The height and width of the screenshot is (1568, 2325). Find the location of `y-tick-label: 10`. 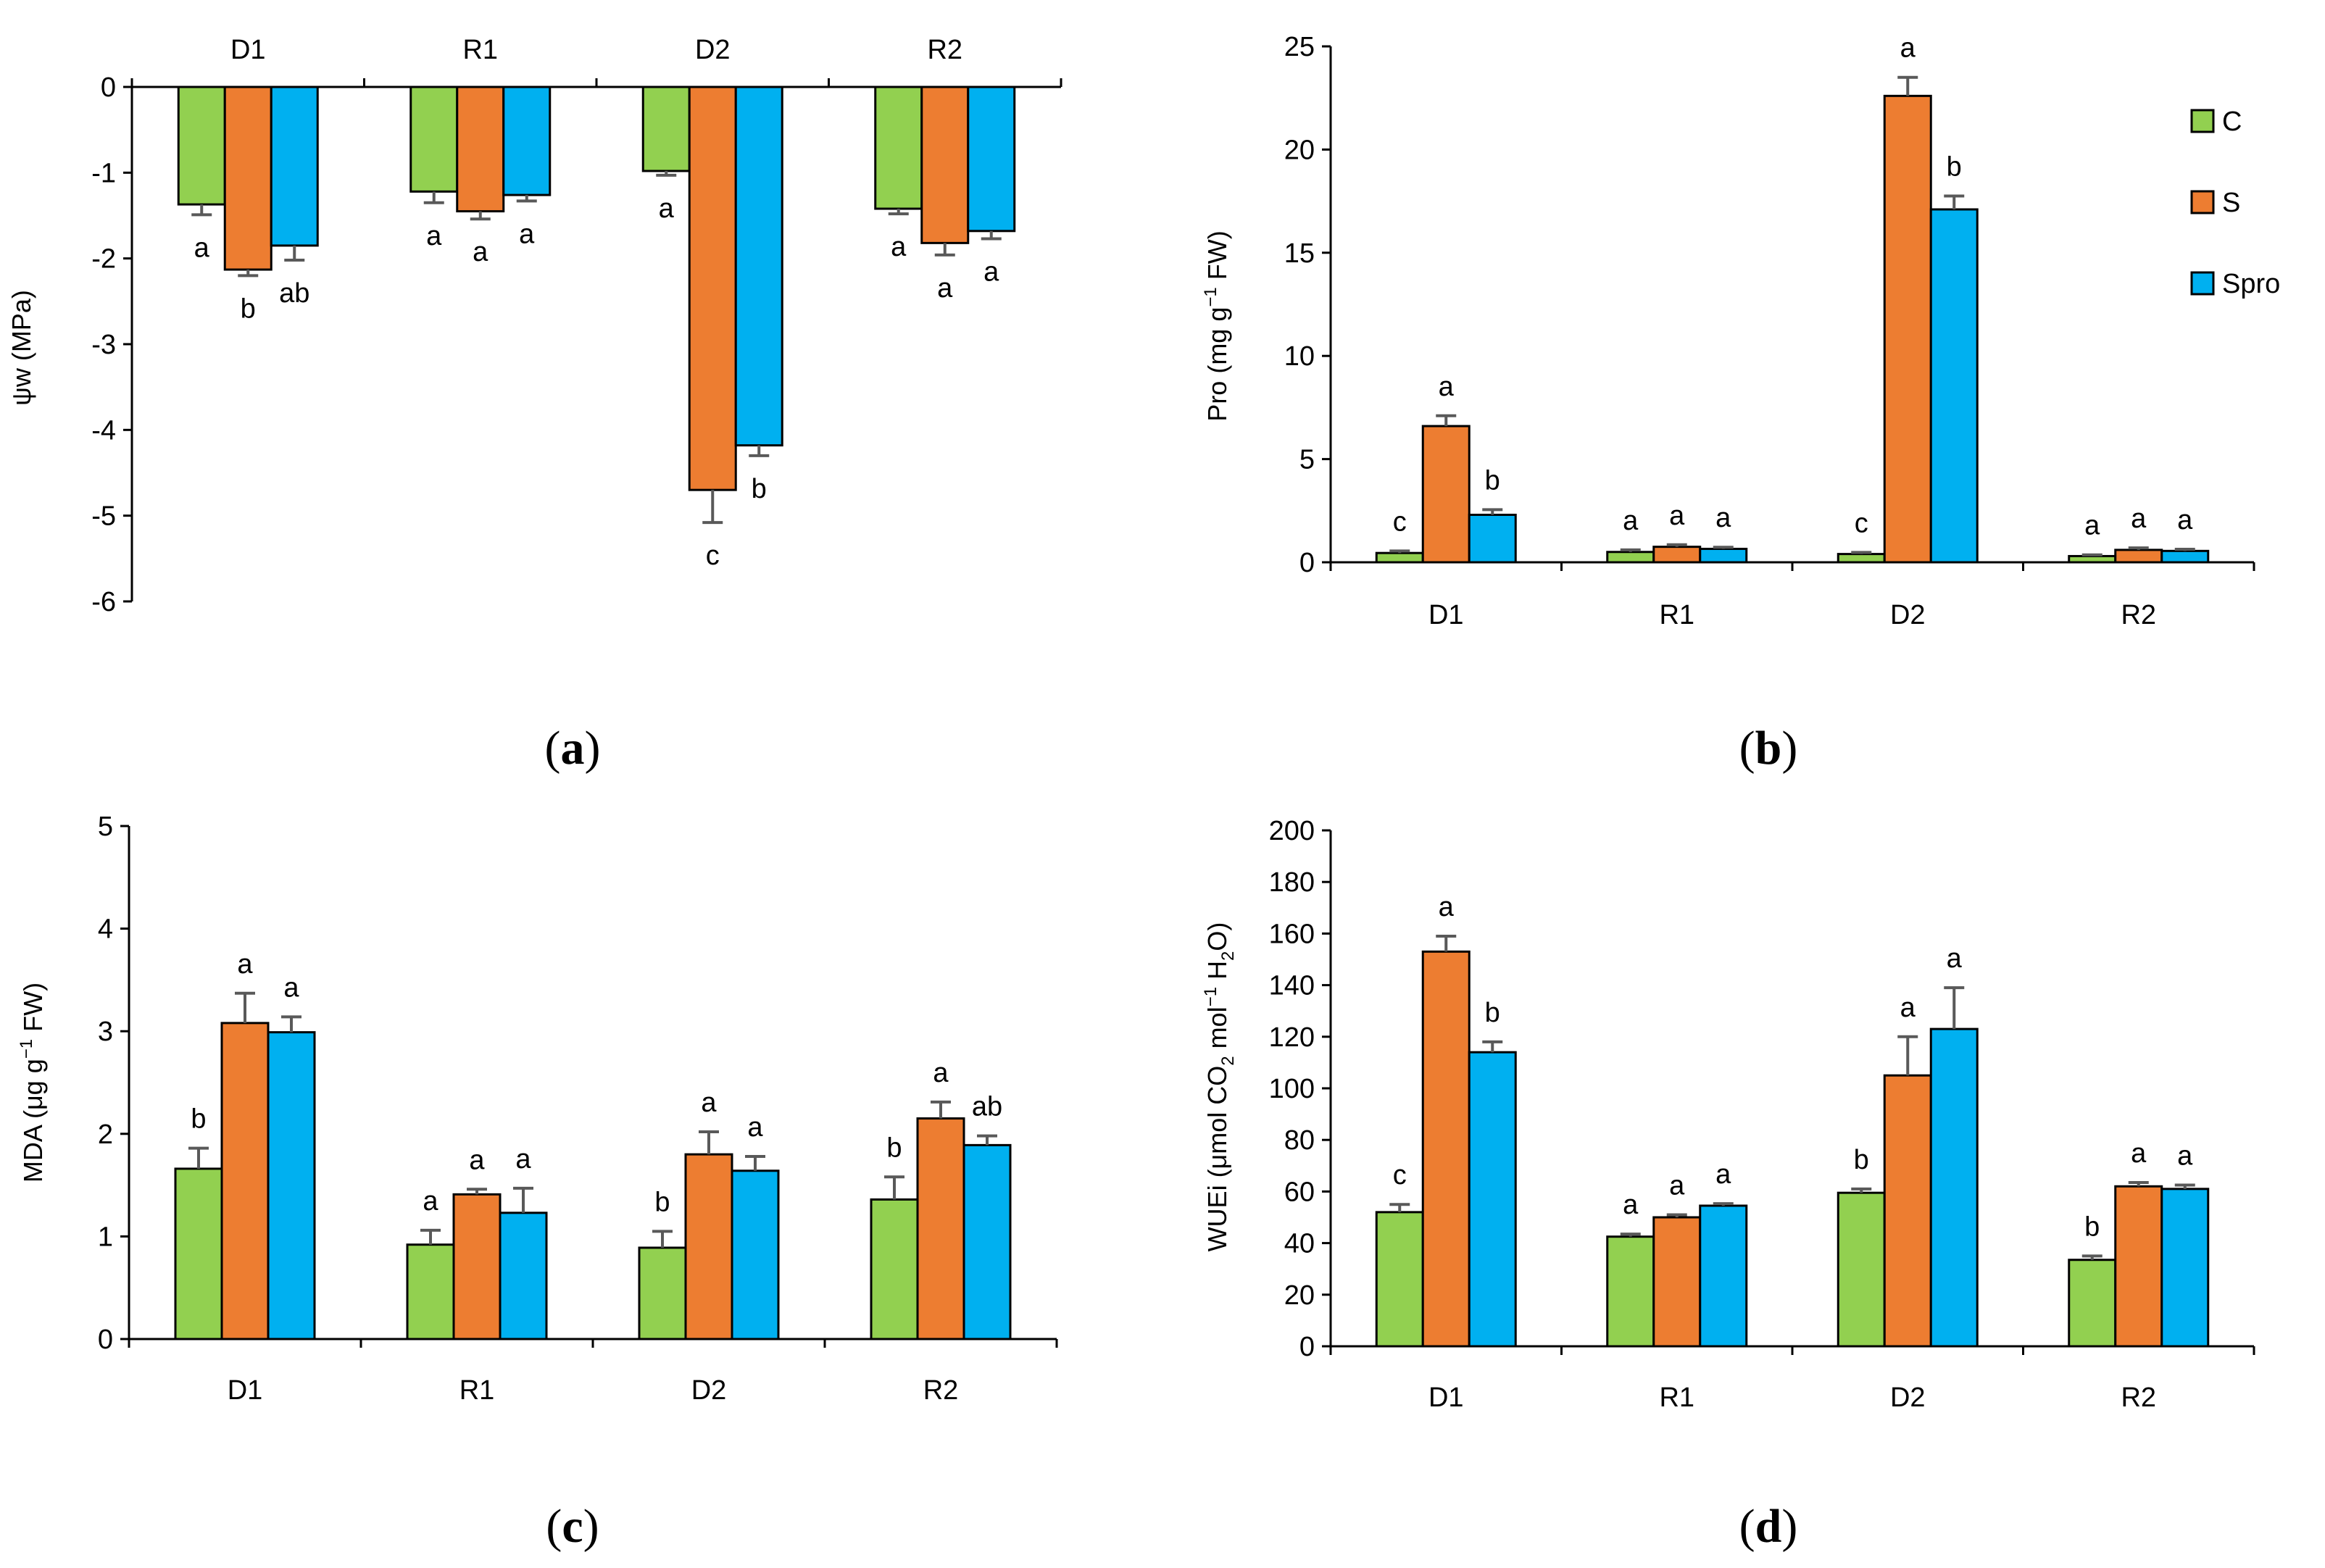

y-tick-label: 10 is located at coordinates (1300, 356).